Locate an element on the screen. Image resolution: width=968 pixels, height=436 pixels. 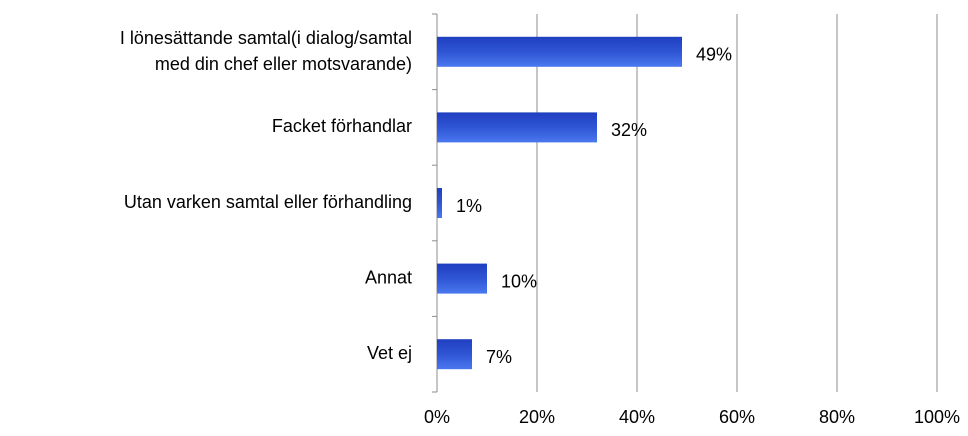
label-line: I lönesättande samtal(i dialog/samtal is located at coordinates (266, 38).